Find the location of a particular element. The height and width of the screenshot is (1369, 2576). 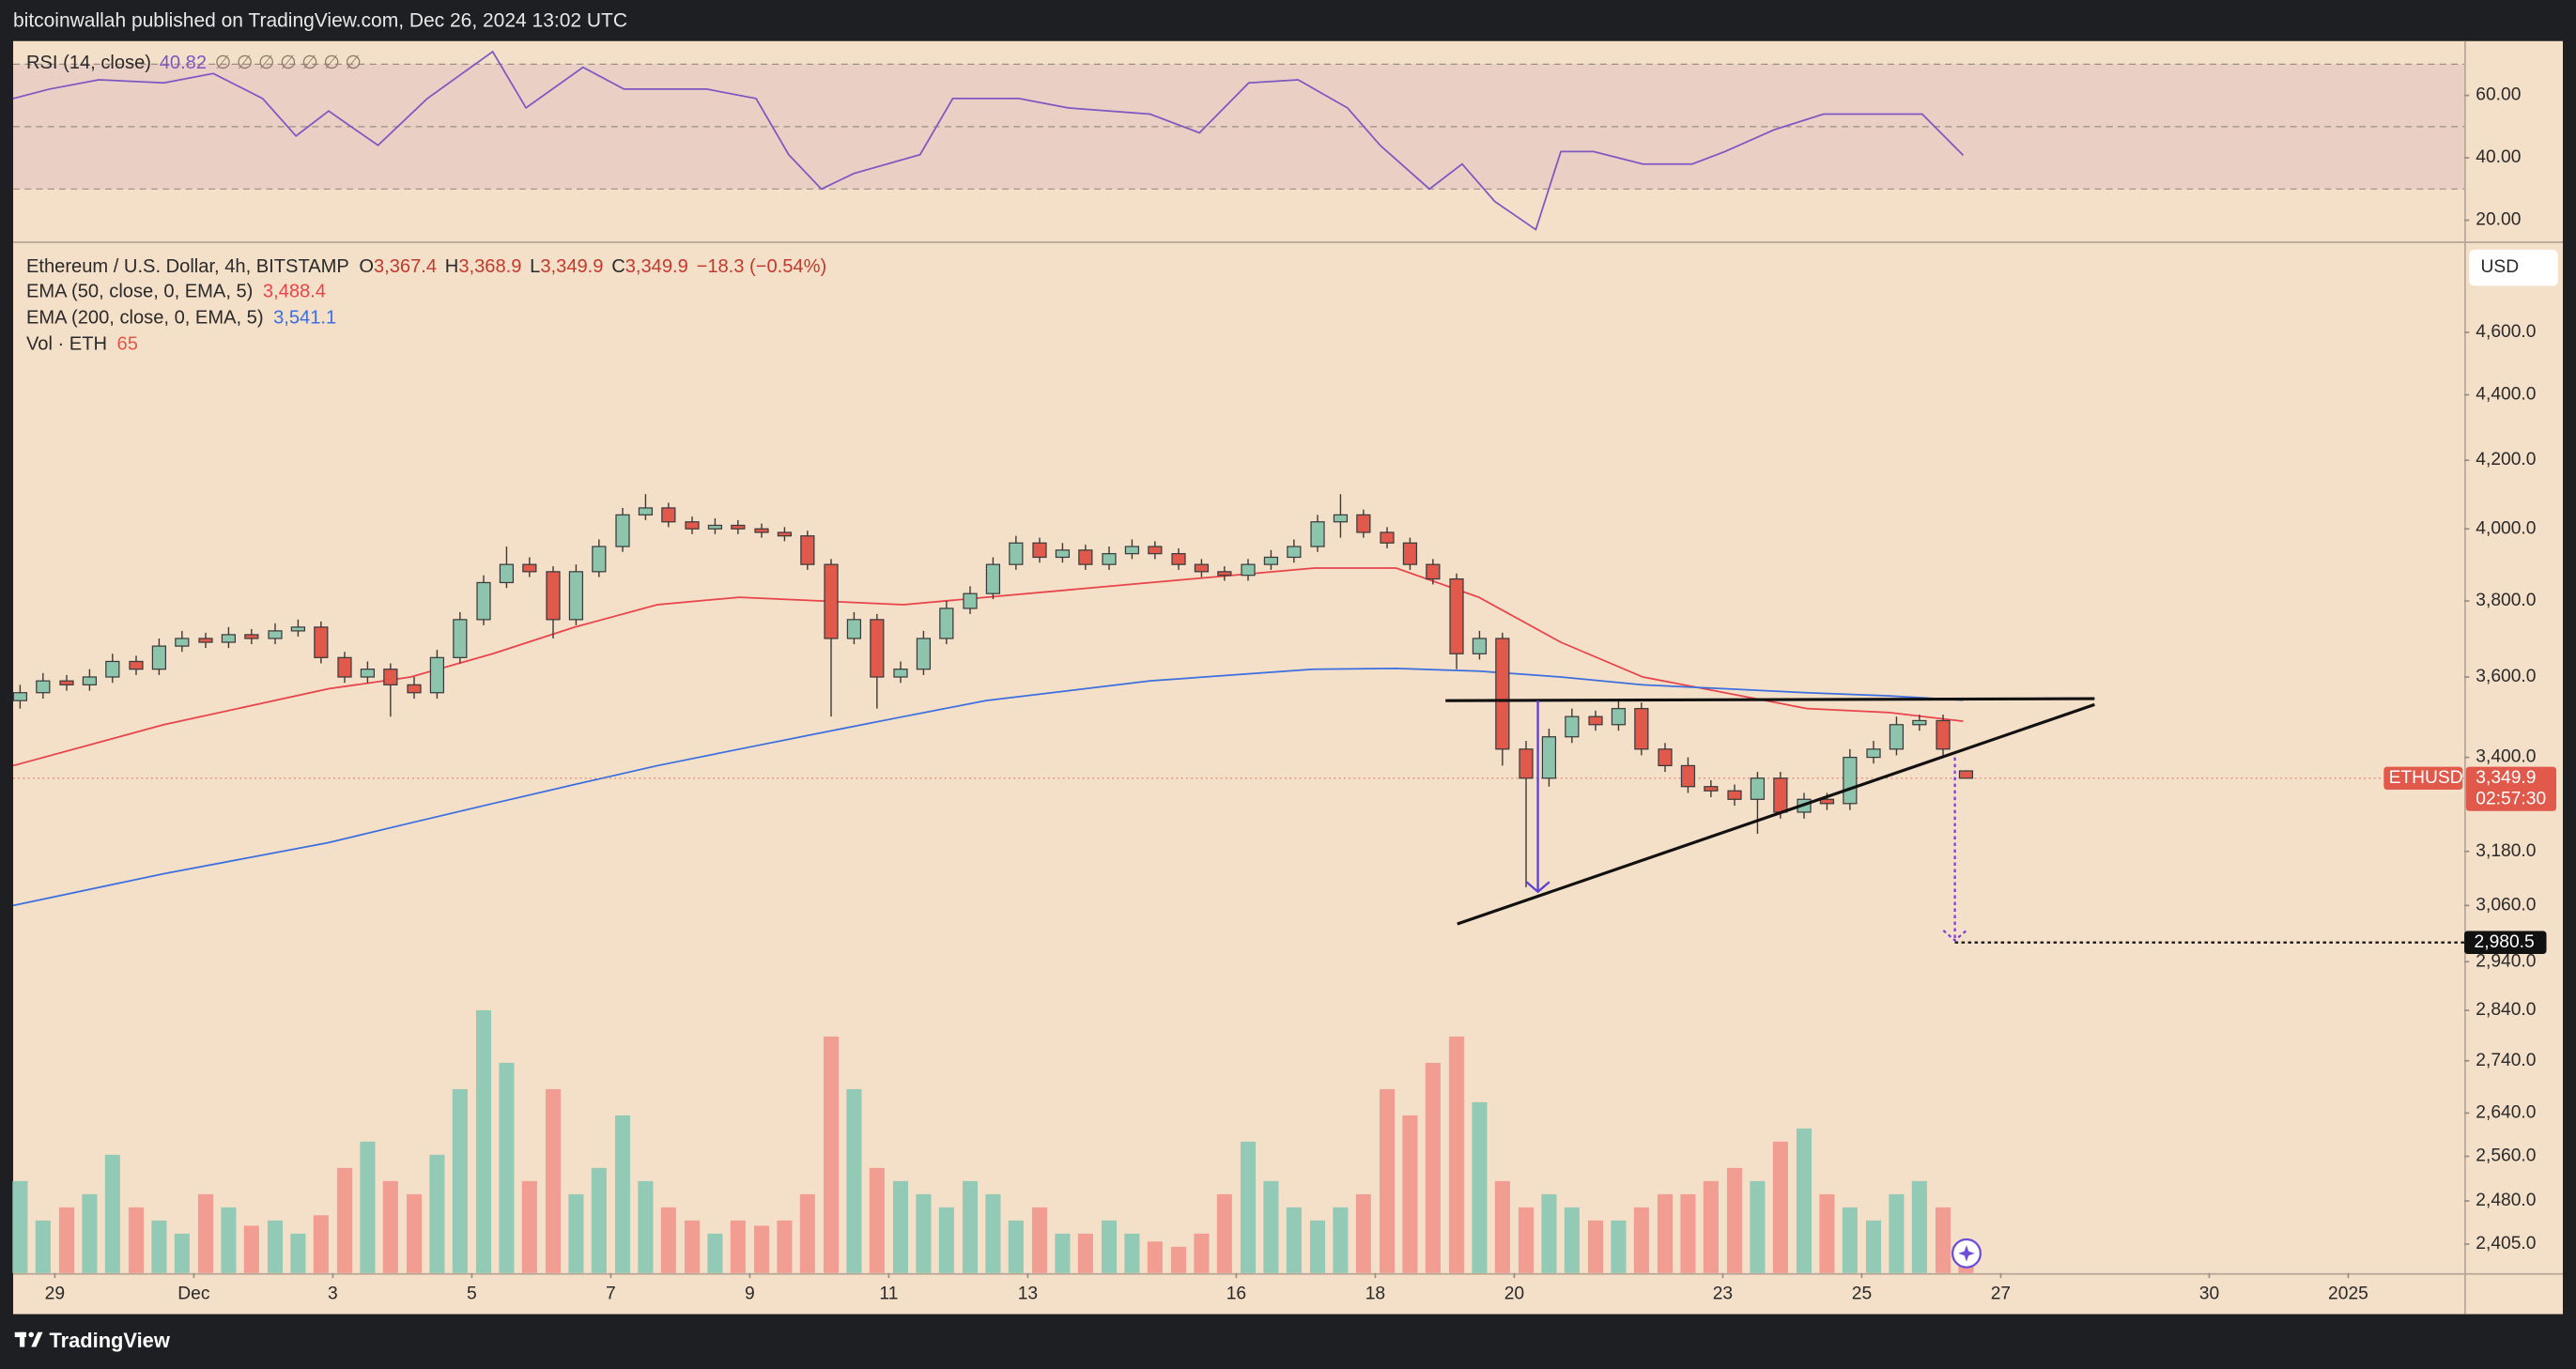

x-tick-label: 13 is located at coordinates (1028, 1294).